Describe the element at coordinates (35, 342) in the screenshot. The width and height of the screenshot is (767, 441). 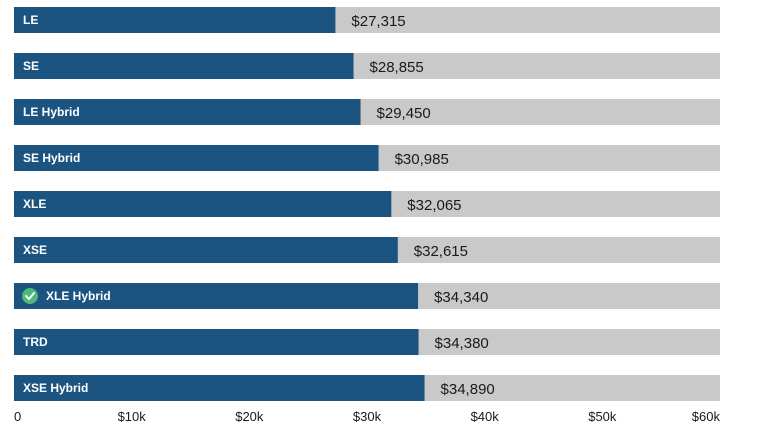
I see `bar-label: TRD` at that location.